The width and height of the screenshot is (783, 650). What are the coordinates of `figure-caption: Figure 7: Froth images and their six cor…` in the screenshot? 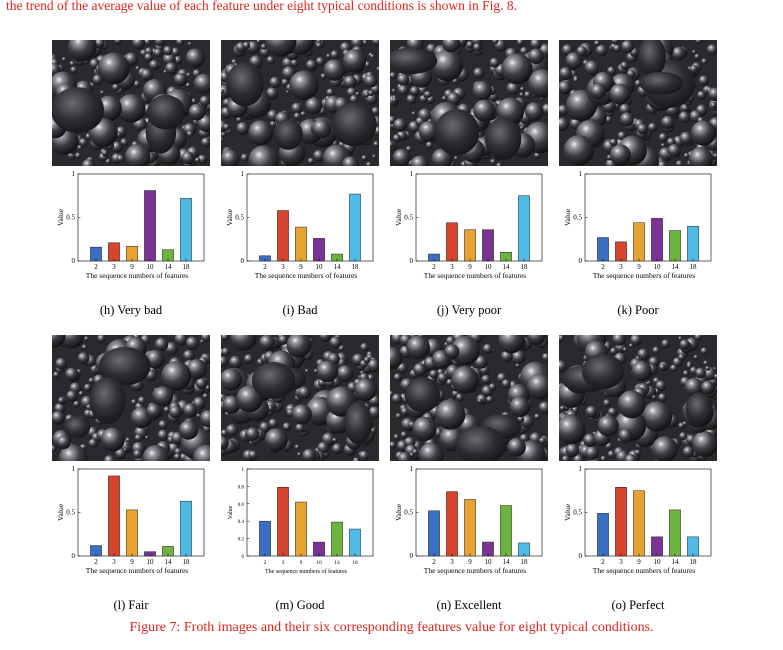 It's located at (391, 627).